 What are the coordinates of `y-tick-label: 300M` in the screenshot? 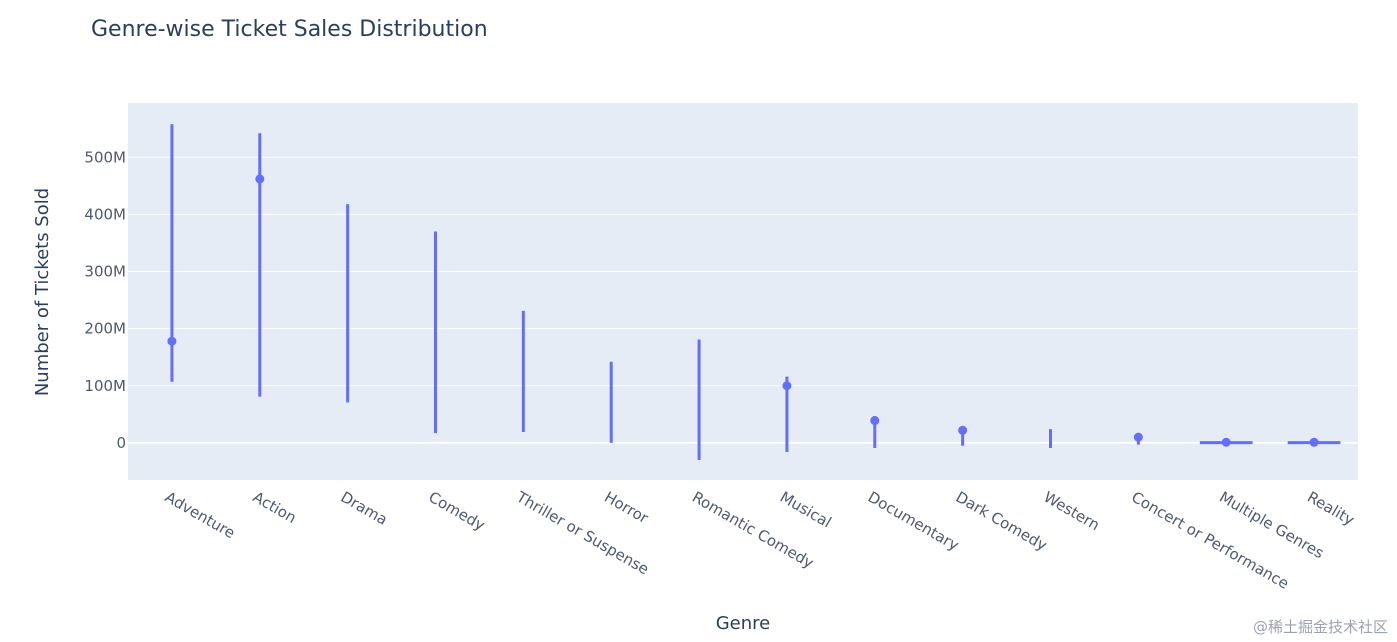 It's located at (105, 272).